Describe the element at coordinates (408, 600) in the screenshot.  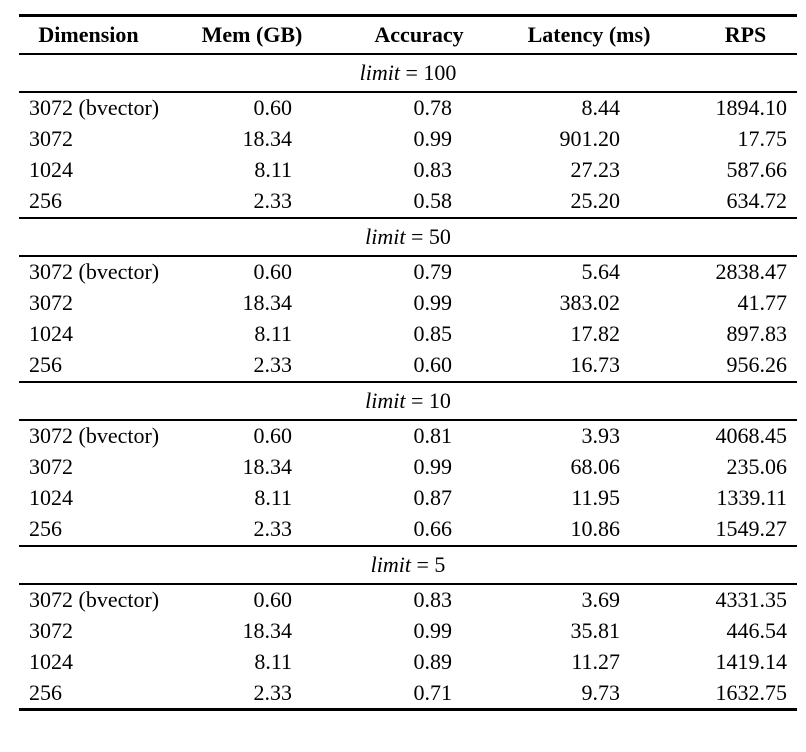
I see `table-row: 3072 (bvector) 0.60 0.83 3.69 4331.35` at that location.